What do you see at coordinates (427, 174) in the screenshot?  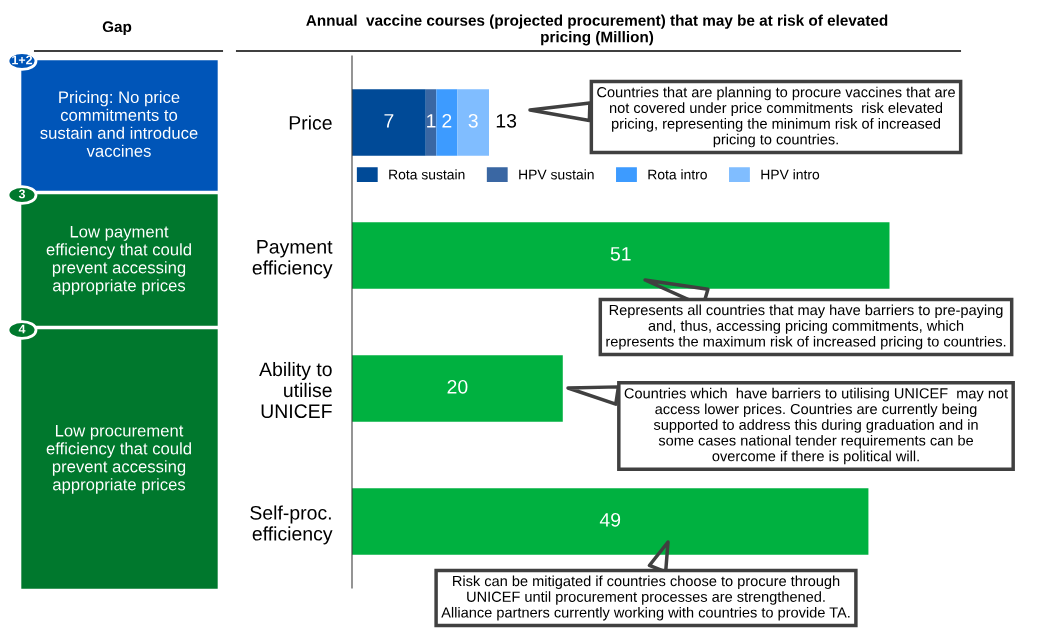 I see `legend-label: Rota sustain` at bounding box center [427, 174].